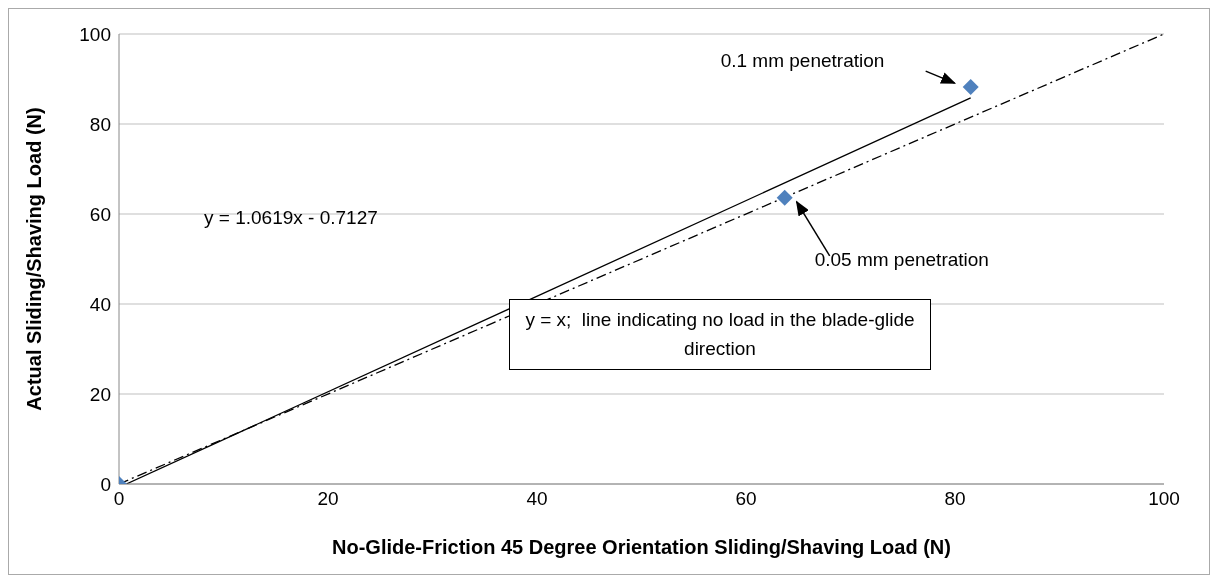  I want to click on y-tick-label: 100, so click(95, 34).